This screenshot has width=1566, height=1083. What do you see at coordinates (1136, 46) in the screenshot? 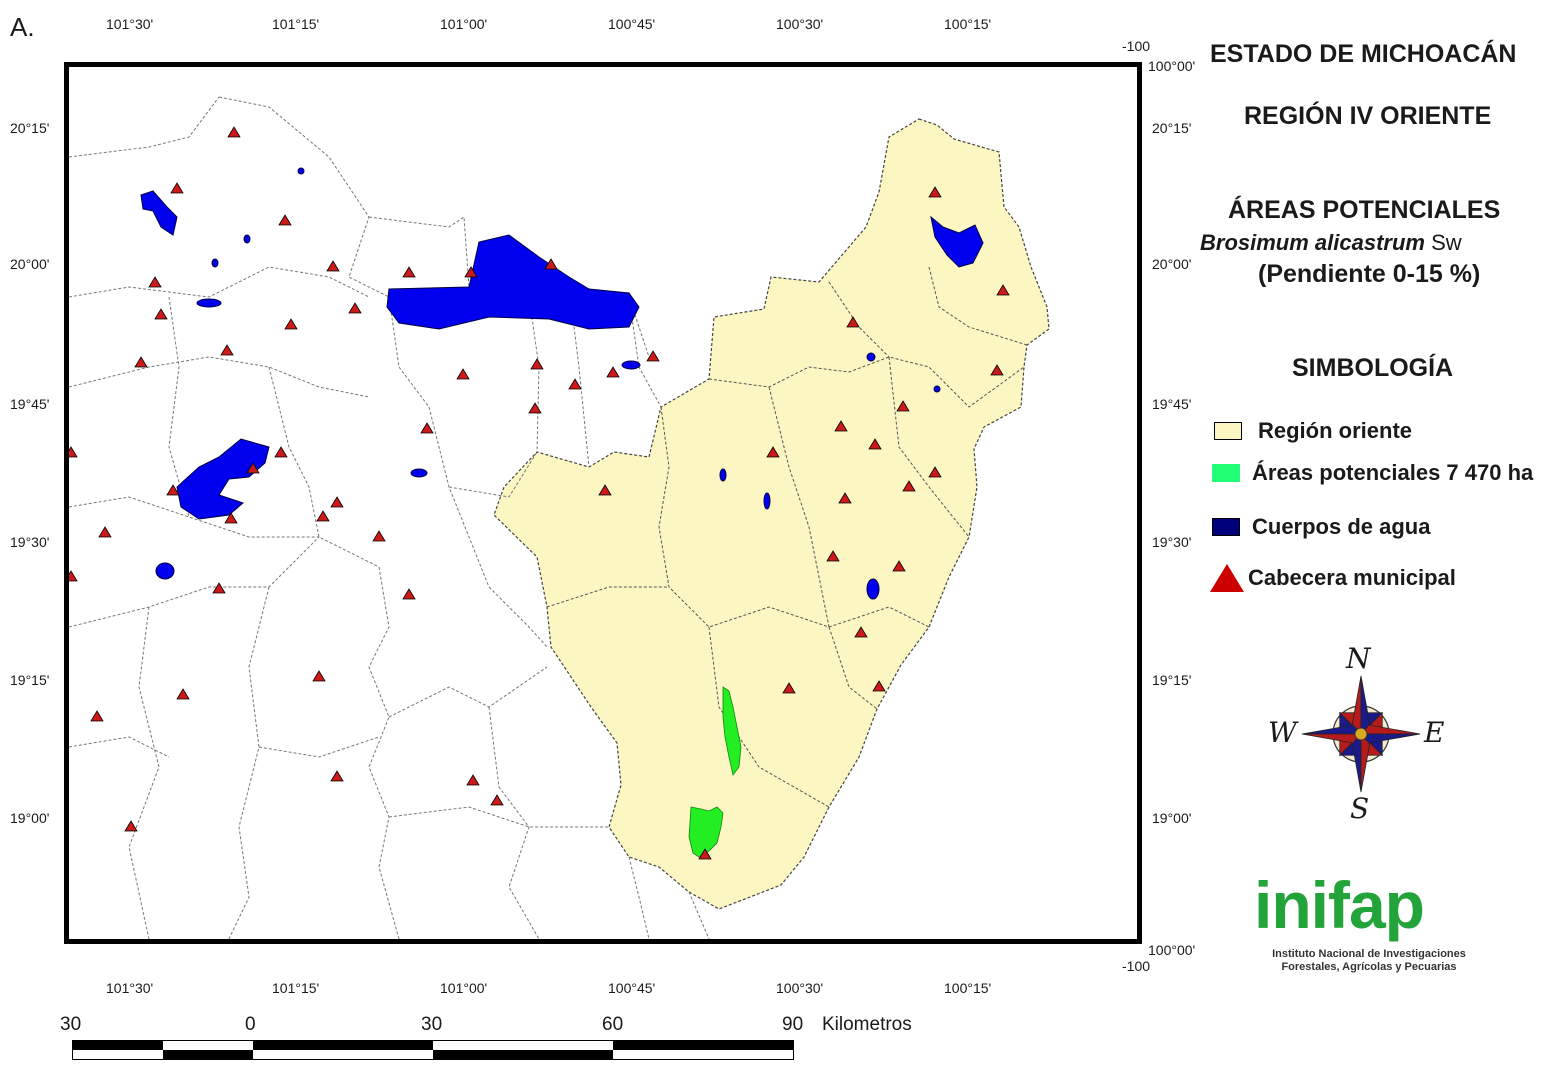
I see `corner-top-right-a: -100` at bounding box center [1136, 46].